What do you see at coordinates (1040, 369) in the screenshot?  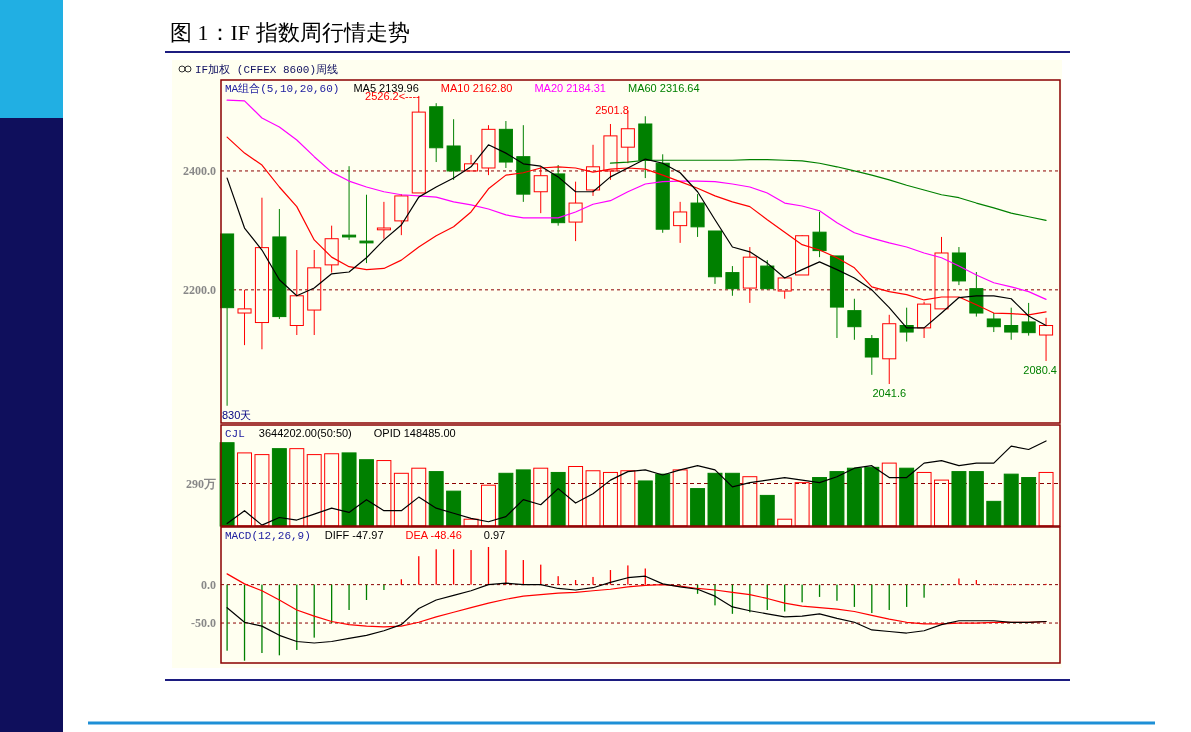 I see `text: 2080.4` at bounding box center [1040, 369].